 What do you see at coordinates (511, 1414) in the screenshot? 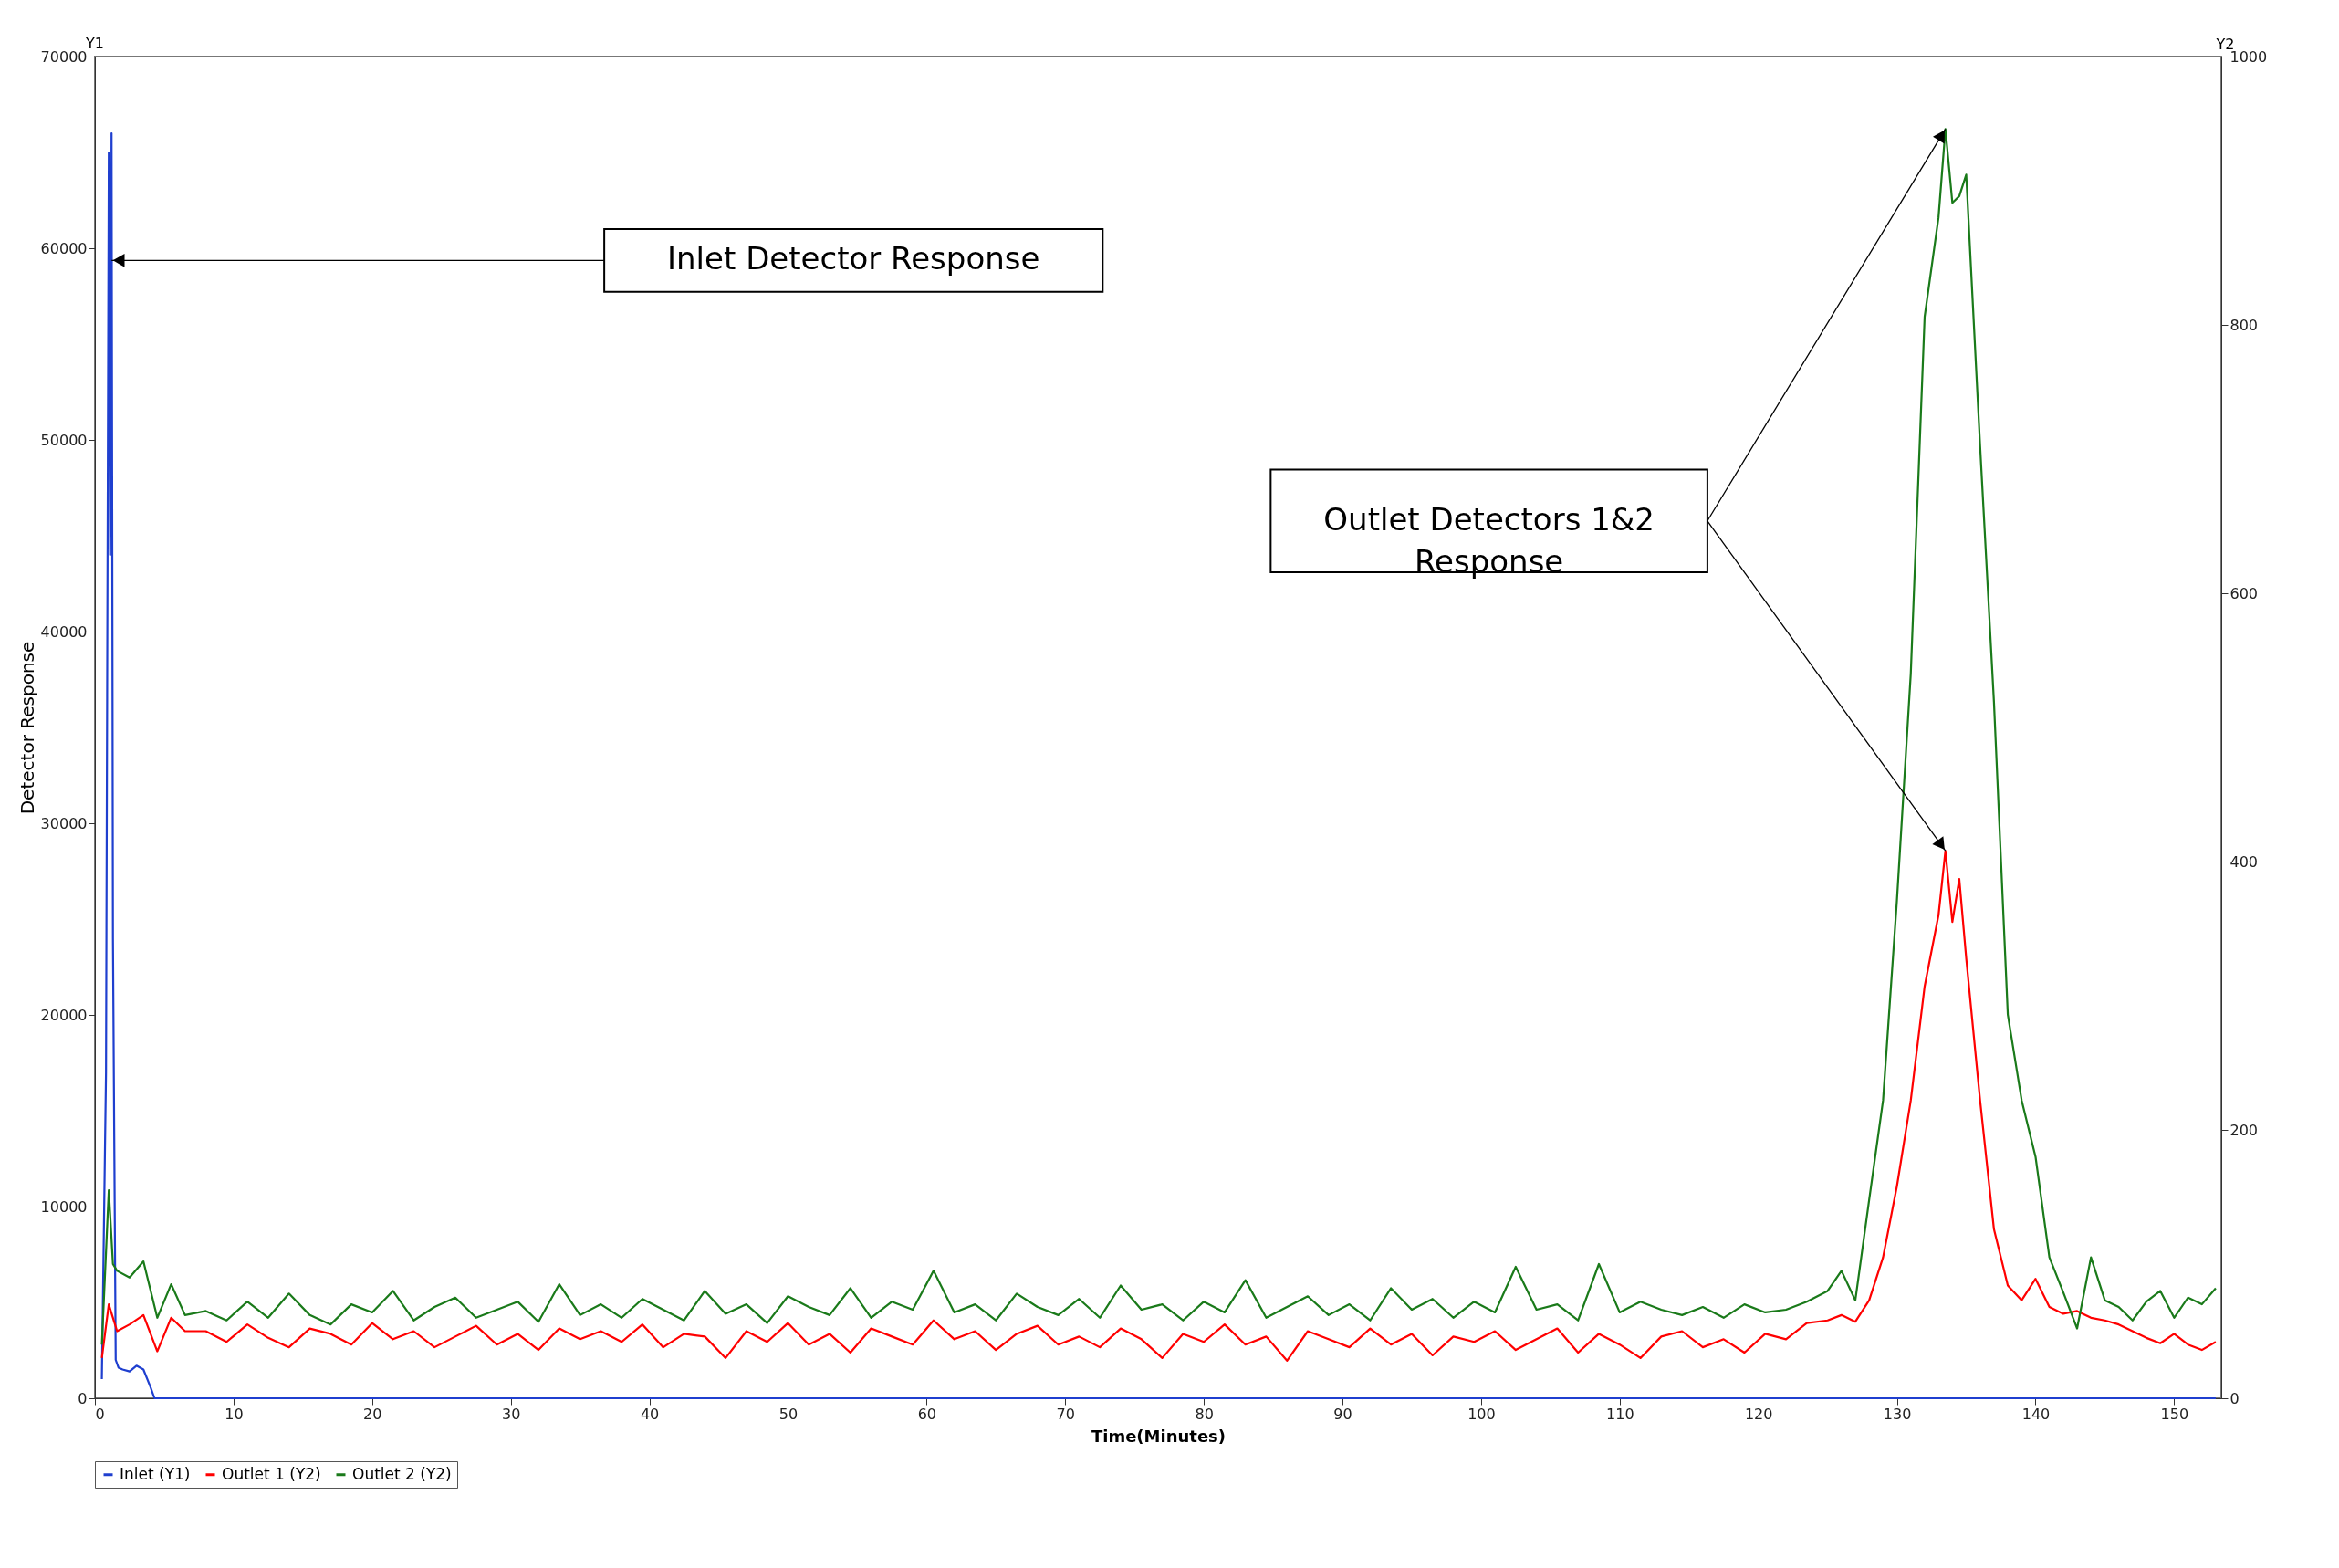
I see `x-tick-label: 30` at bounding box center [511, 1414].